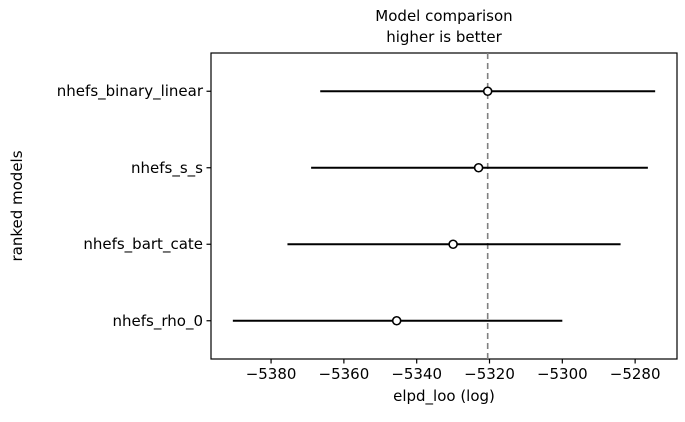 This screenshot has height=422, width=685. Describe the element at coordinates (635, 374) in the screenshot. I see `xtick-label-5: −5280` at that location.